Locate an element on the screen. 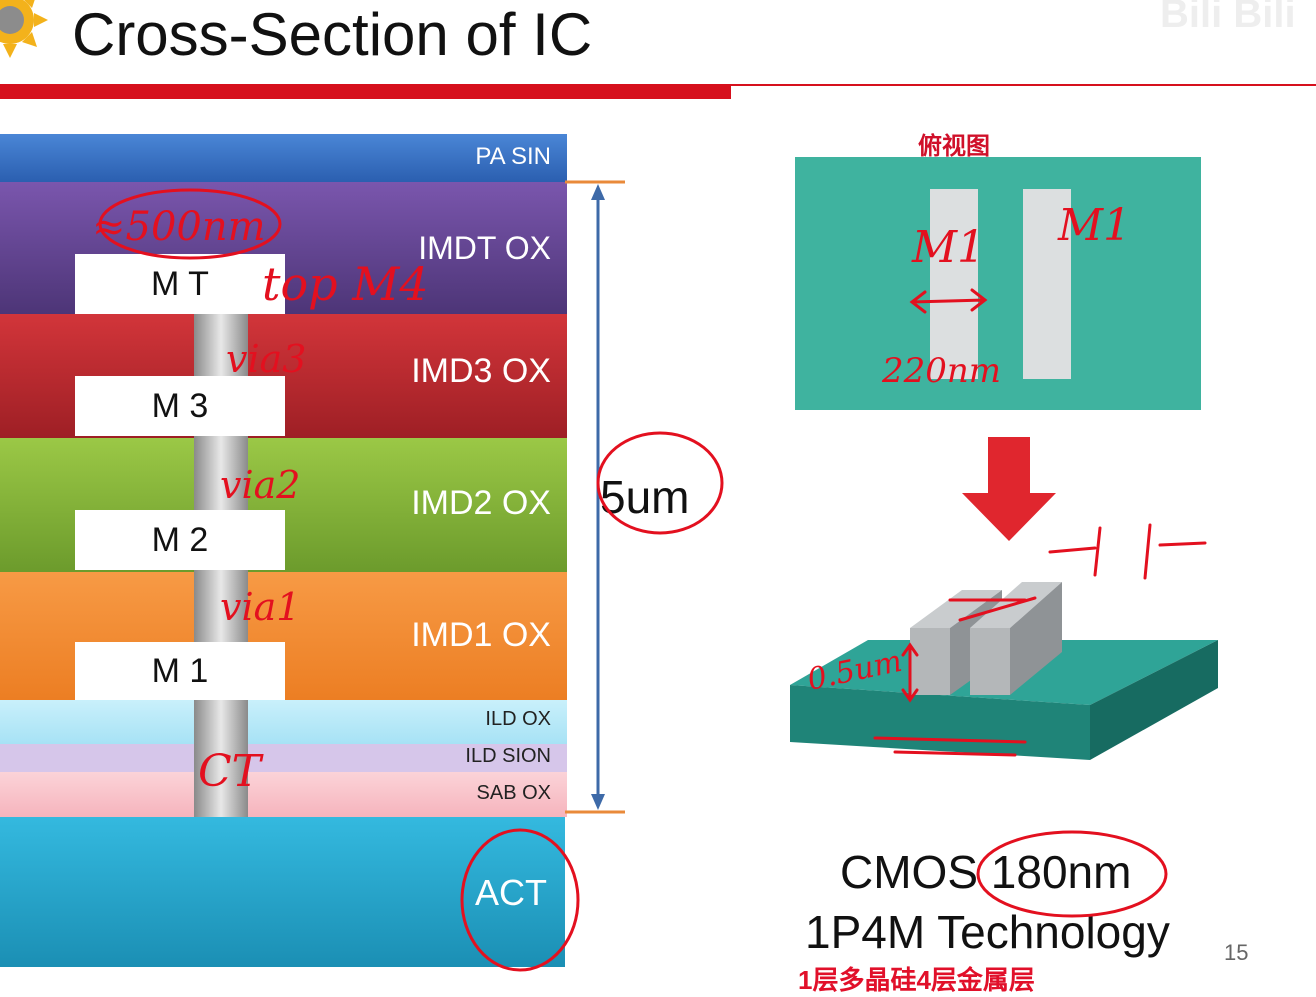 This screenshot has width=1316, height=997. layer-ild-ox: ILD OX is located at coordinates (283, 722).